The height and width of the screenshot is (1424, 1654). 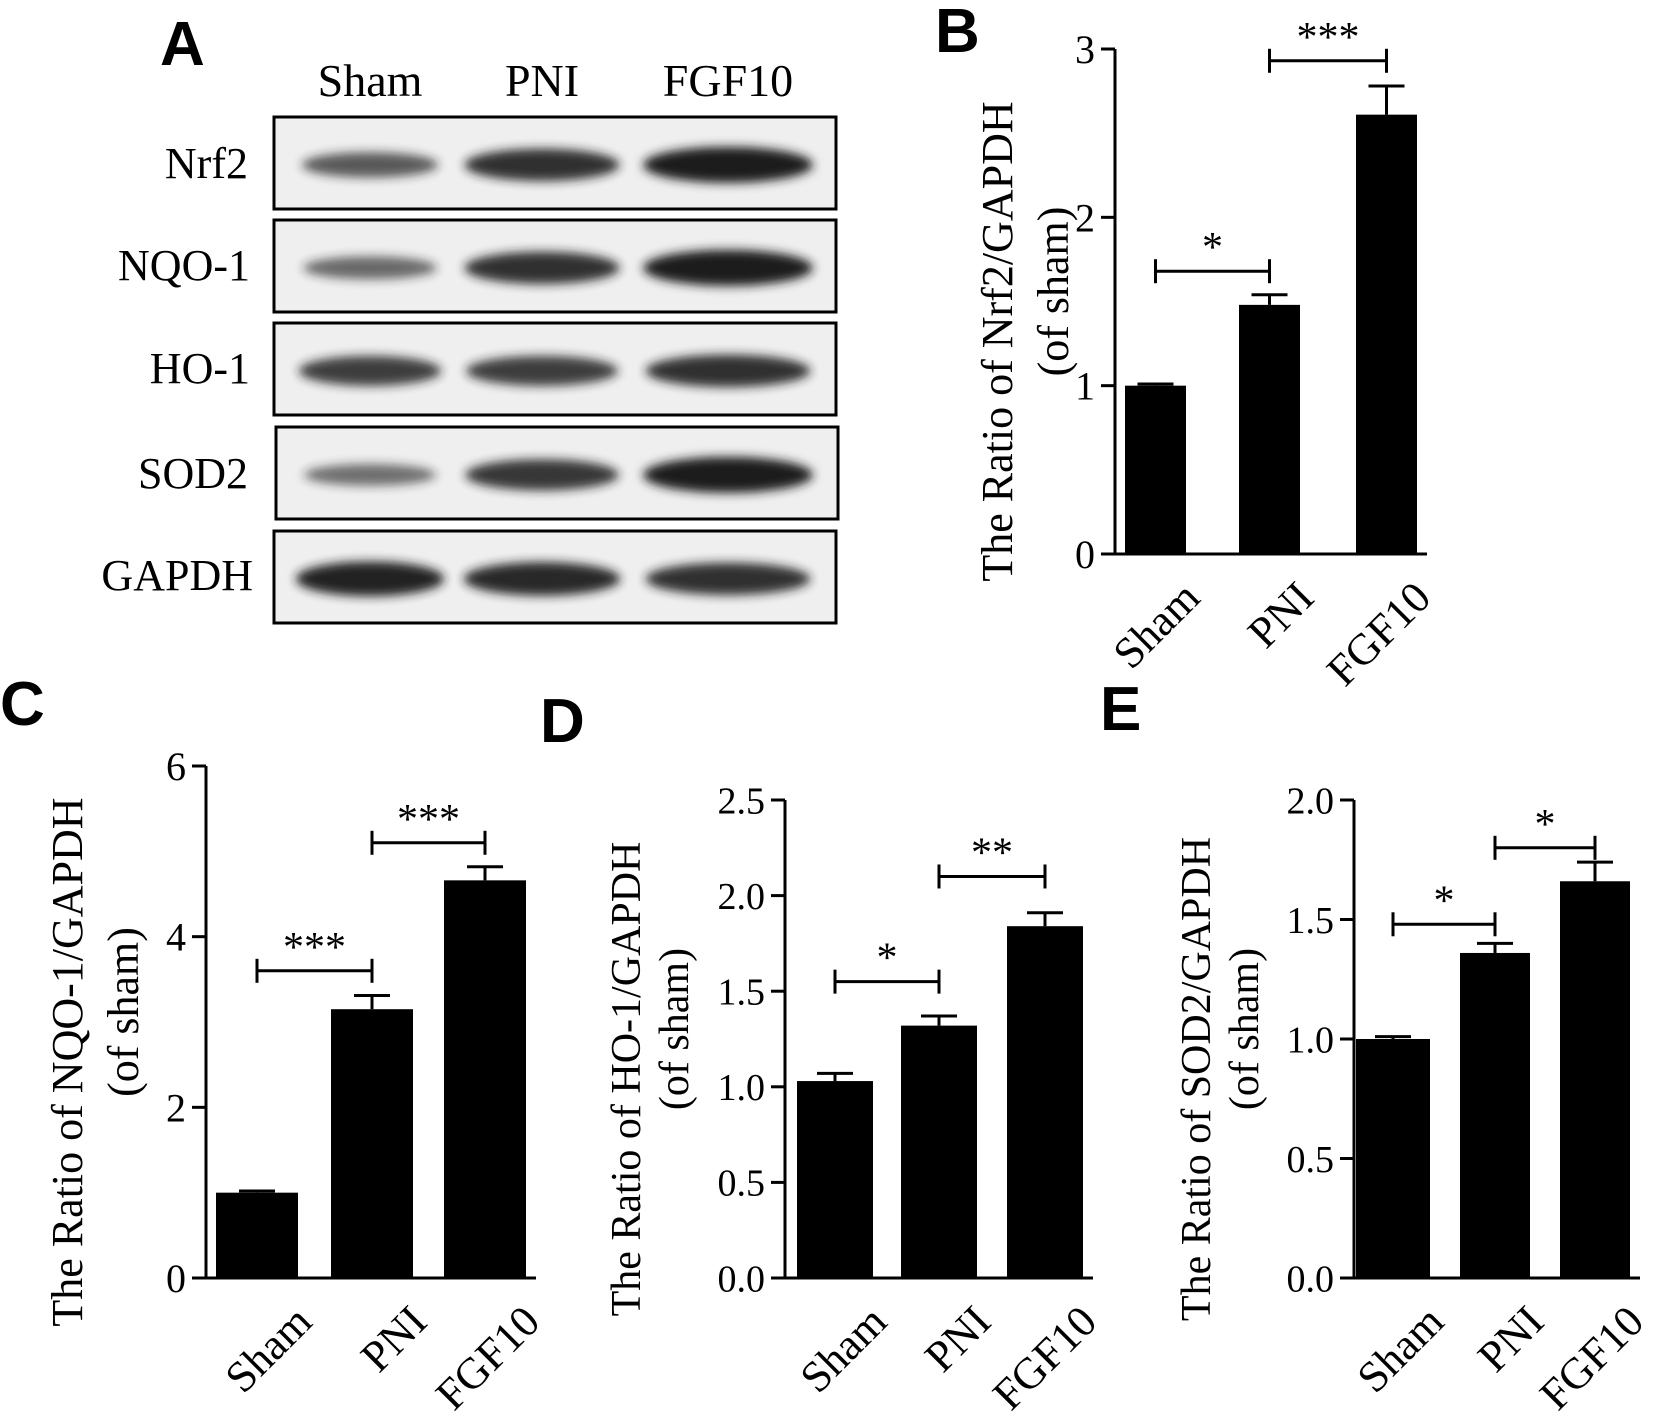 I want to click on y-tick-label-b: 0, so click(x=1085, y=554).